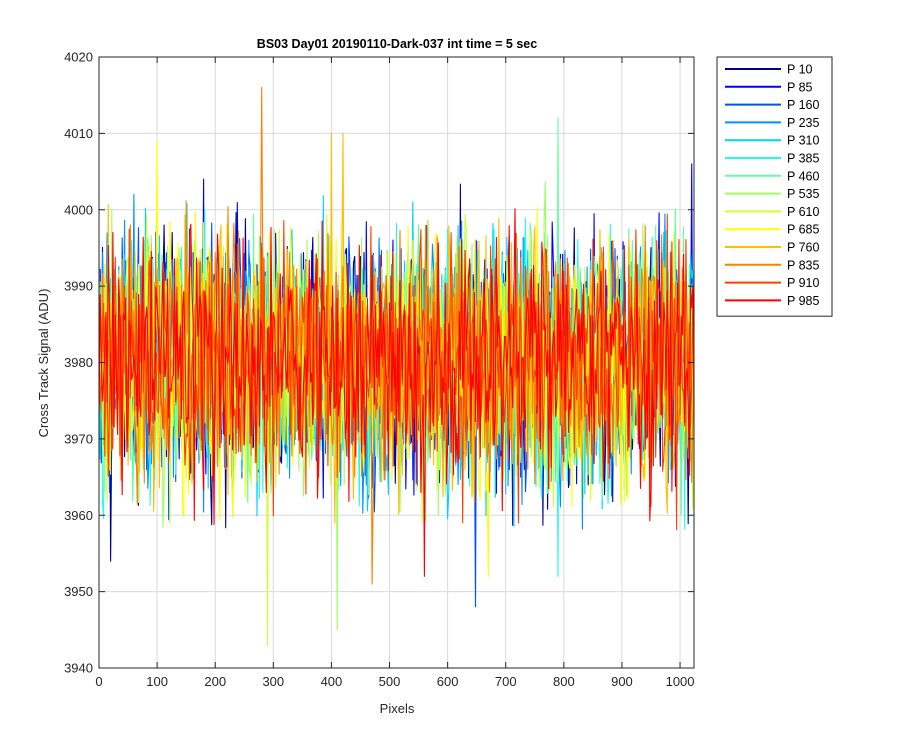 This screenshot has height=755, width=900. What do you see at coordinates (803, 283) in the screenshot?
I see `legend-label: P 910` at bounding box center [803, 283].